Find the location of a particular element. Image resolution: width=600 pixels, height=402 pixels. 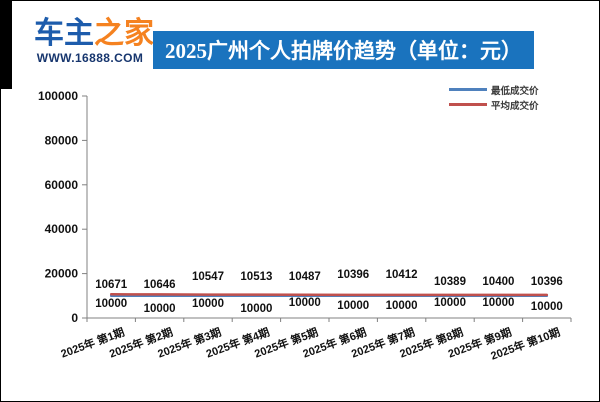

logo-part-blue: 车主 is located at coordinates (64, 33).